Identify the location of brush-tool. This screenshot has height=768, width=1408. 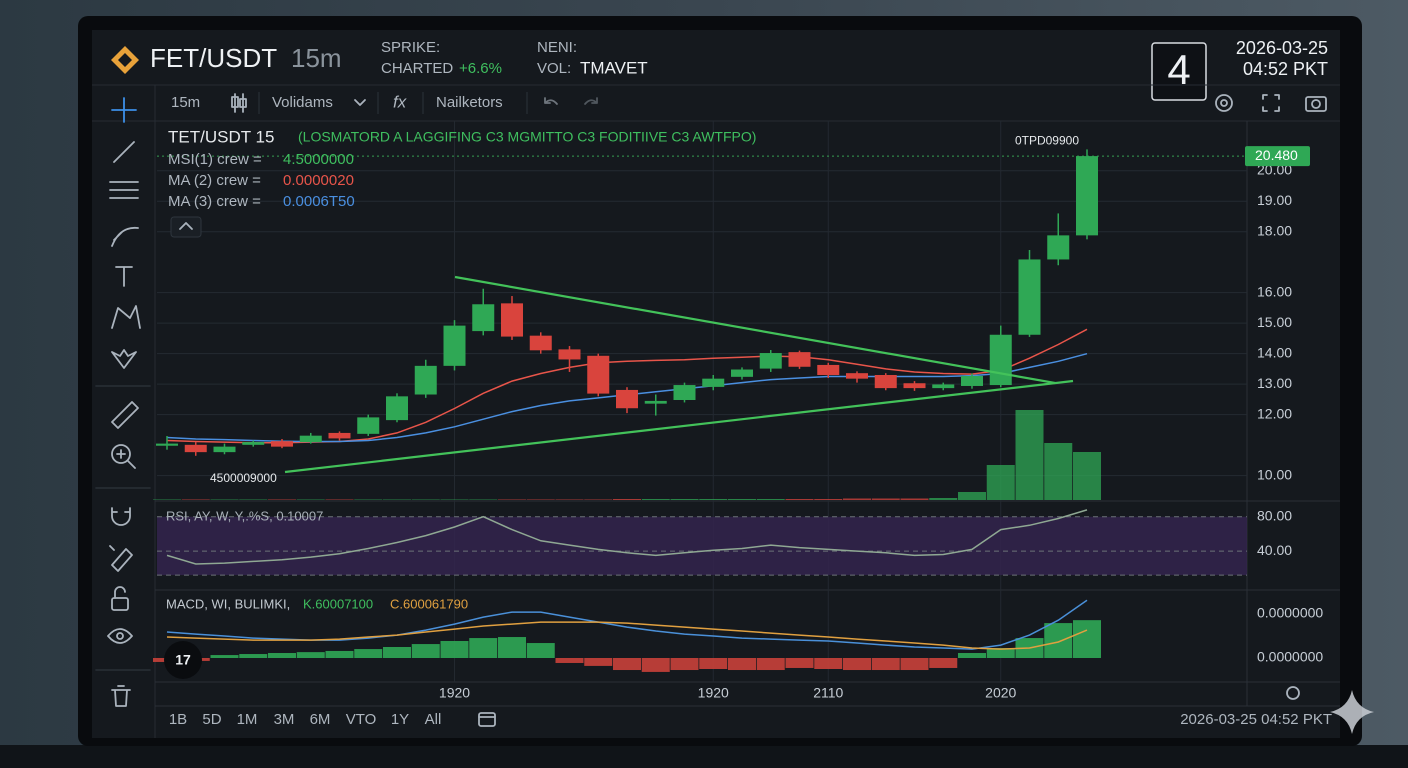
(125, 236).